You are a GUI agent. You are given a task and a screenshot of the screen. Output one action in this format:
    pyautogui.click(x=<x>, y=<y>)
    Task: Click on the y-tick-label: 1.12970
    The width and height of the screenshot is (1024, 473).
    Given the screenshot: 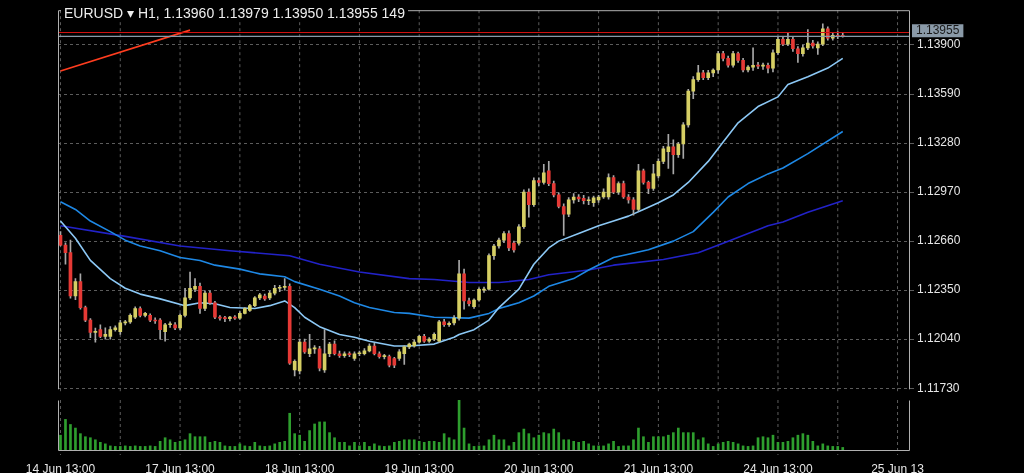 What is the action you would take?
    pyautogui.click(x=939, y=191)
    